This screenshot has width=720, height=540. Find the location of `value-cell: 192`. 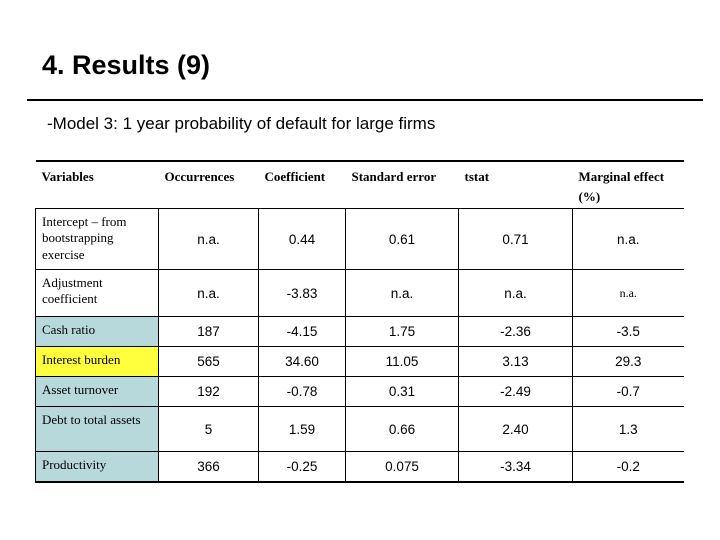

value-cell: 192 is located at coordinates (208, 391).